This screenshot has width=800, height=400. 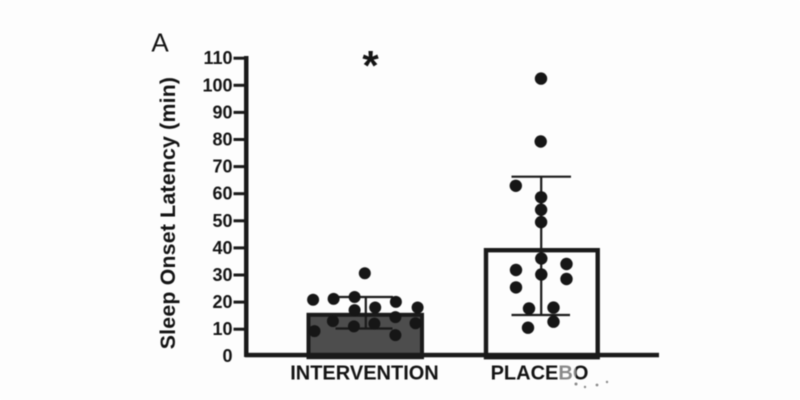 I want to click on svg-text: INTERVENTION, so click(x=364, y=374).